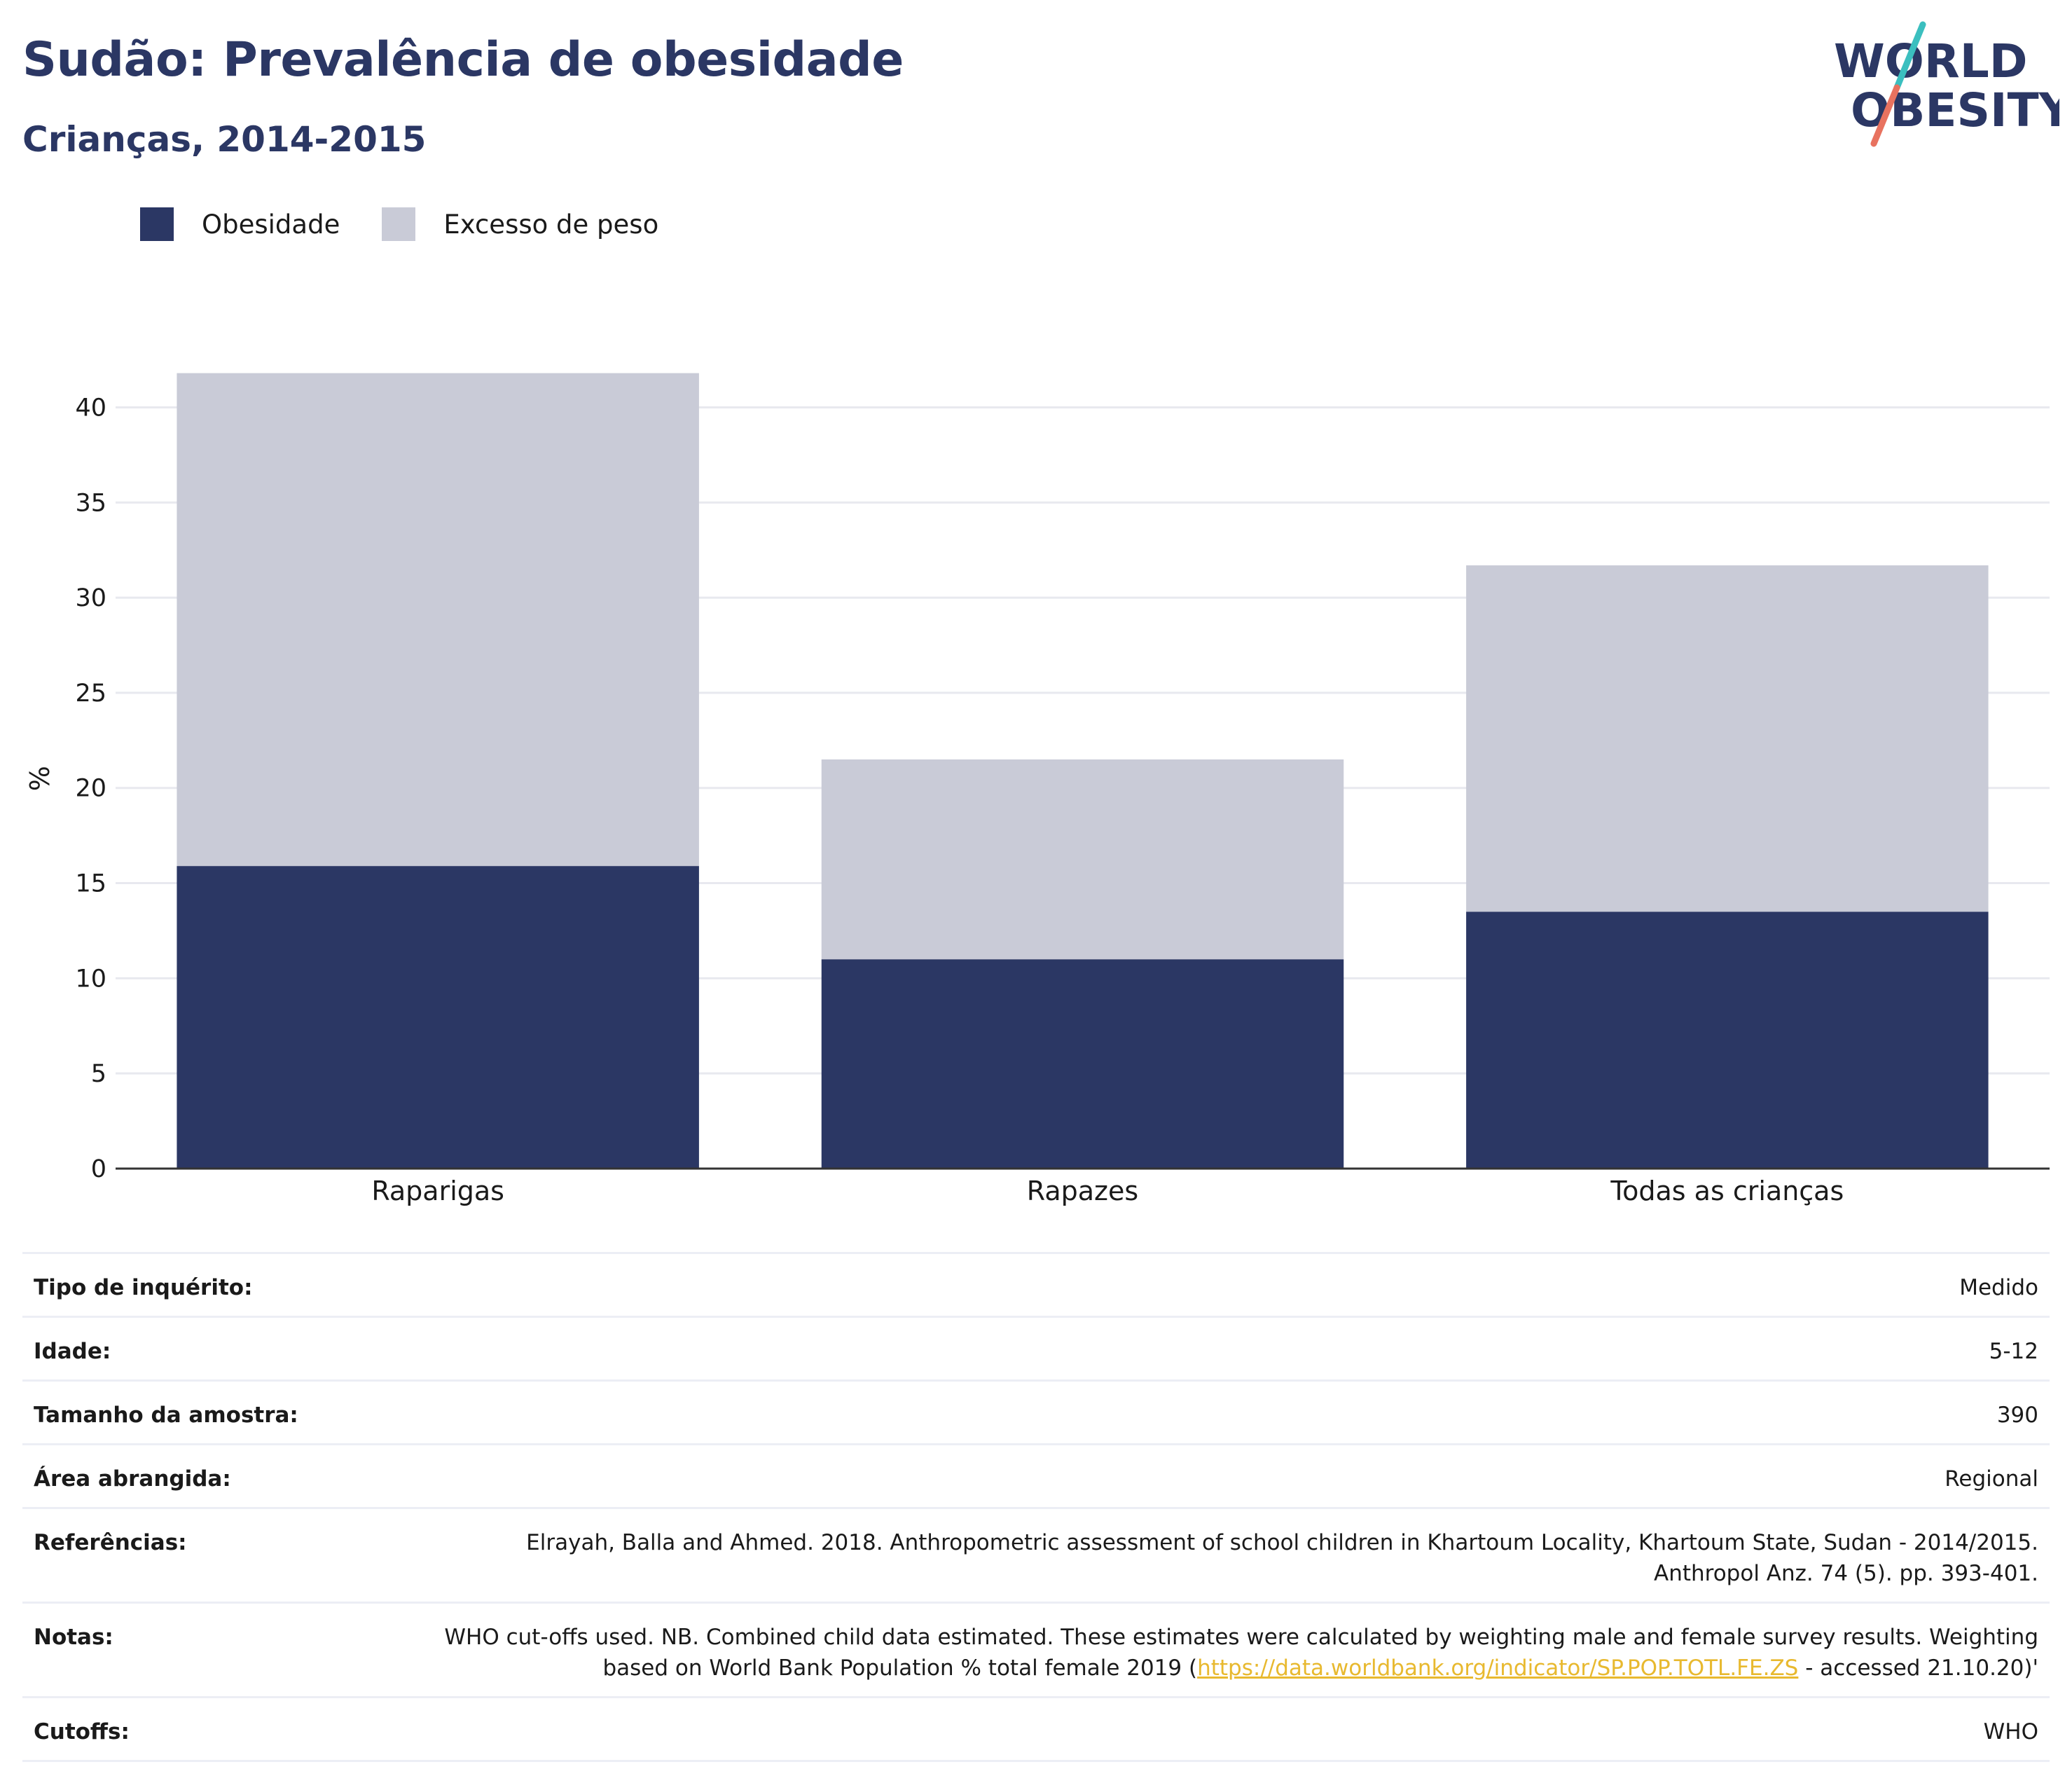  What do you see at coordinates (2011, 1731) in the screenshot?
I see `info-value: WHO` at bounding box center [2011, 1731].